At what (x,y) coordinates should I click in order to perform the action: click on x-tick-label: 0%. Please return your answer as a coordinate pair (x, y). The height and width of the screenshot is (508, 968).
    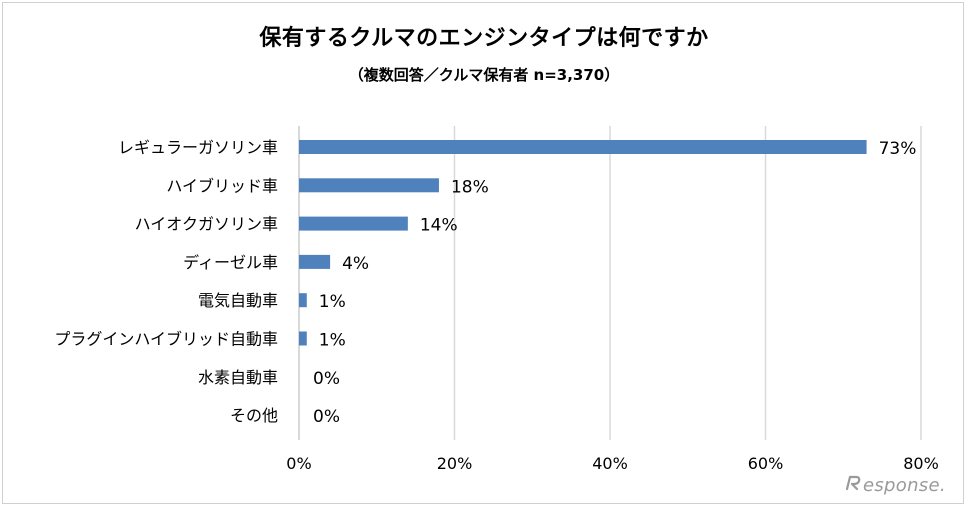
    Looking at the image, I should click on (298, 463).